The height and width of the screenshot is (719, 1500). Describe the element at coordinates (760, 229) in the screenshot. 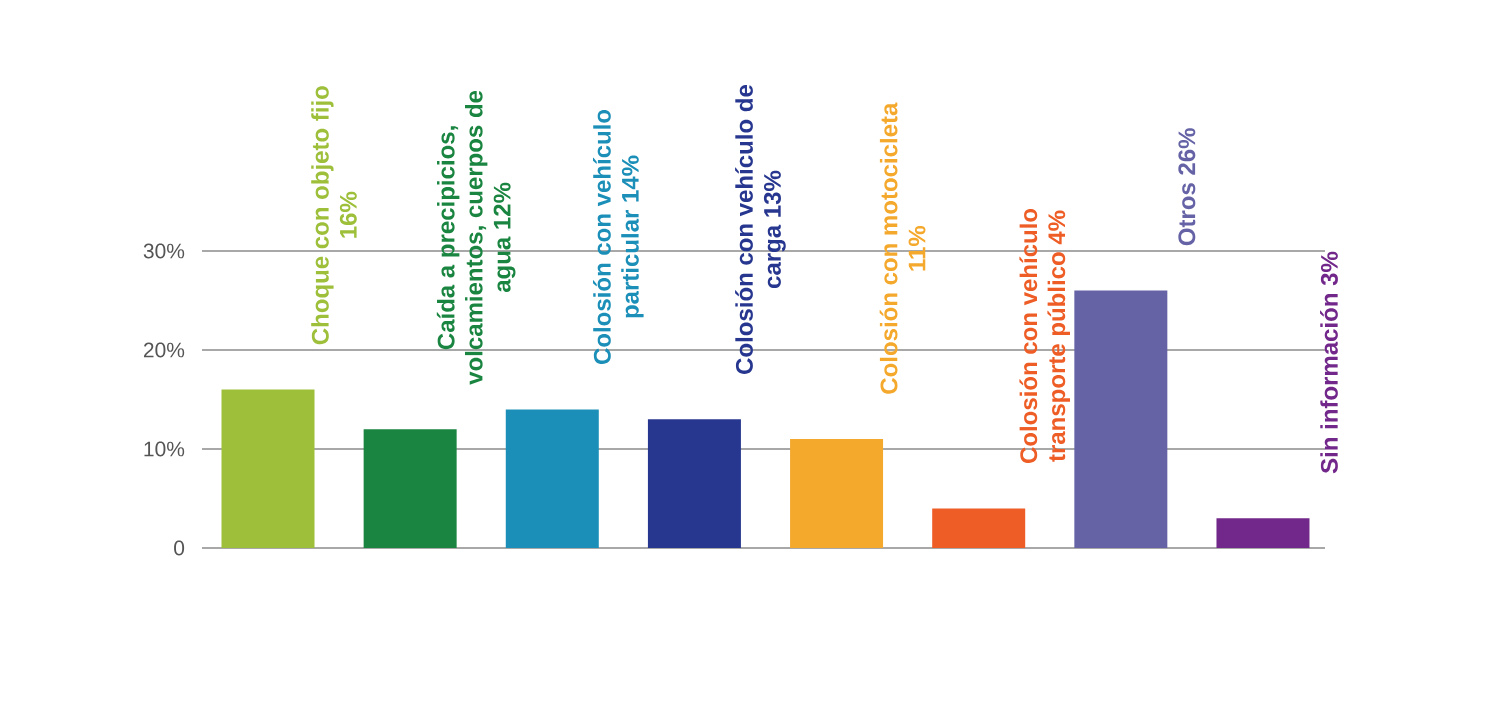

I see `x-tick-label: Colosión con vehículo de carga 13%` at that location.